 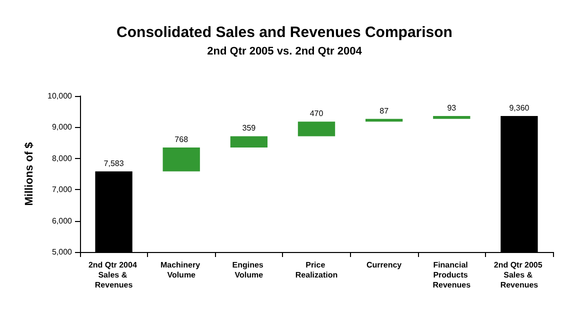 I want to click on data-label: 7,583, so click(x=114, y=163).